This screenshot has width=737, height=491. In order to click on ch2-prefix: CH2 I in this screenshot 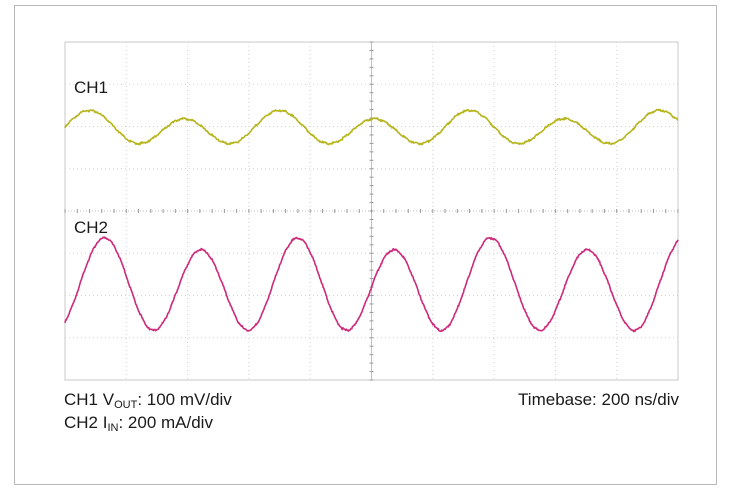, I will do `click(86, 422)`.